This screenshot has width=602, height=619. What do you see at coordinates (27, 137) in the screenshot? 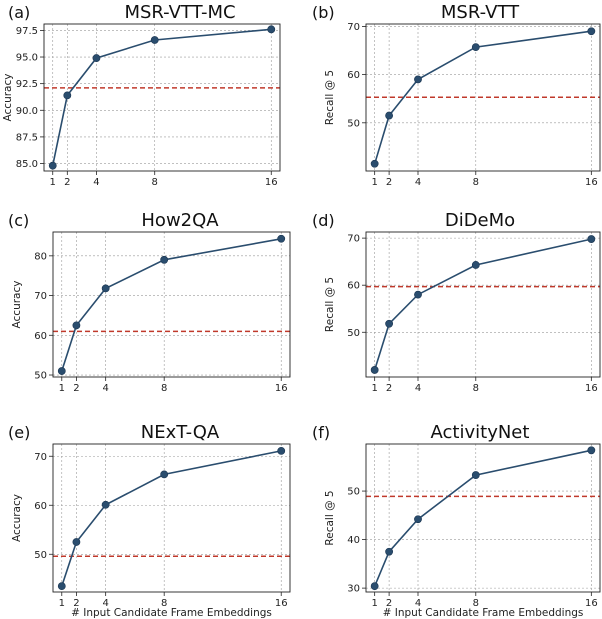
I see `y-tick-label: 87.5` at bounding box center [27, 137].